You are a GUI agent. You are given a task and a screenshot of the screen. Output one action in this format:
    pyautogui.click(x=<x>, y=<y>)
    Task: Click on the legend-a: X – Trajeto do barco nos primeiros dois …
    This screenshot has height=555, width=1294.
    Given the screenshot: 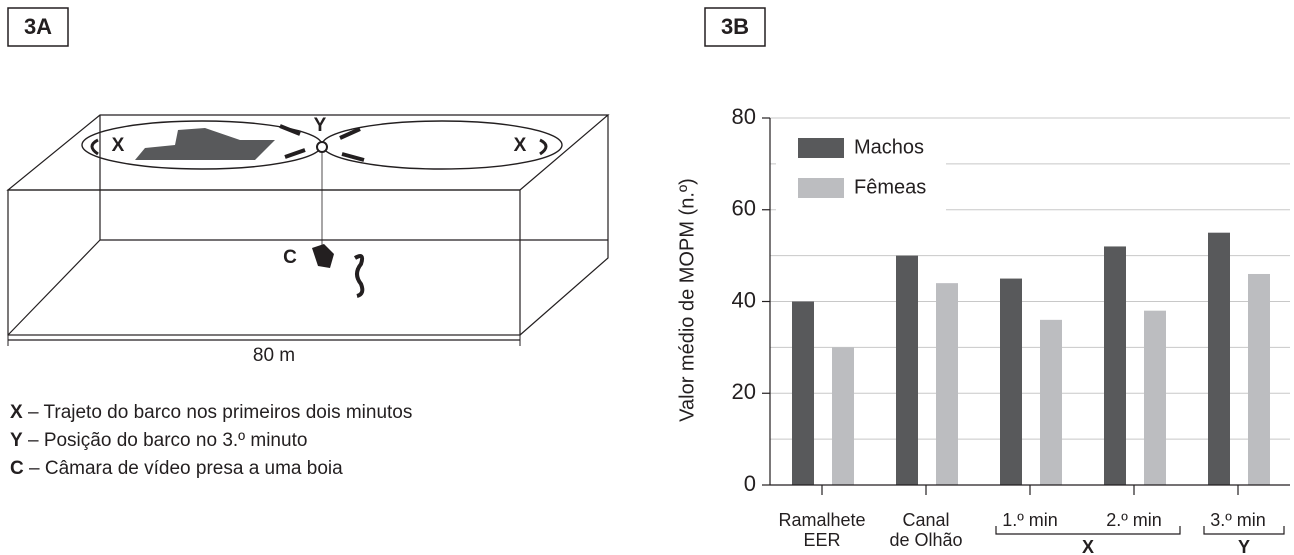 What is the action you would take?
    pyautogui.click(x=211, y=440)
    